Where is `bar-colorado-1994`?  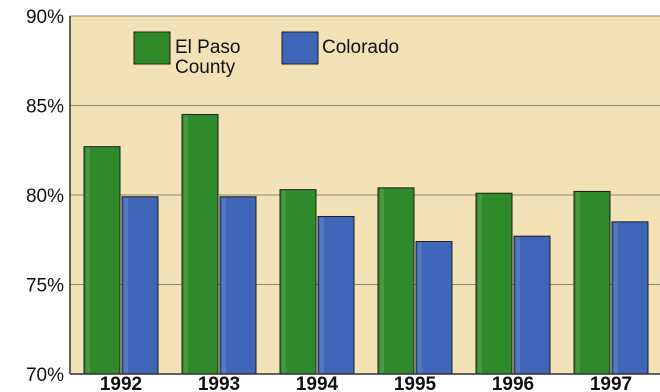 bar-colorado-1994 is located at coordinates (336, 295).